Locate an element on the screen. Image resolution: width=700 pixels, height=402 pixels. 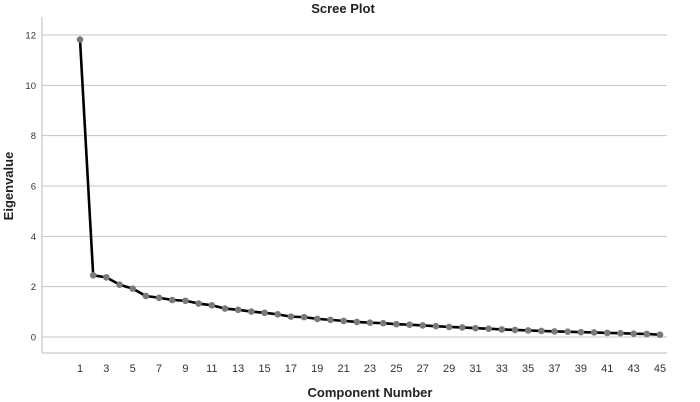
x-tick-label: 3 is located at coordinates (106, 369).